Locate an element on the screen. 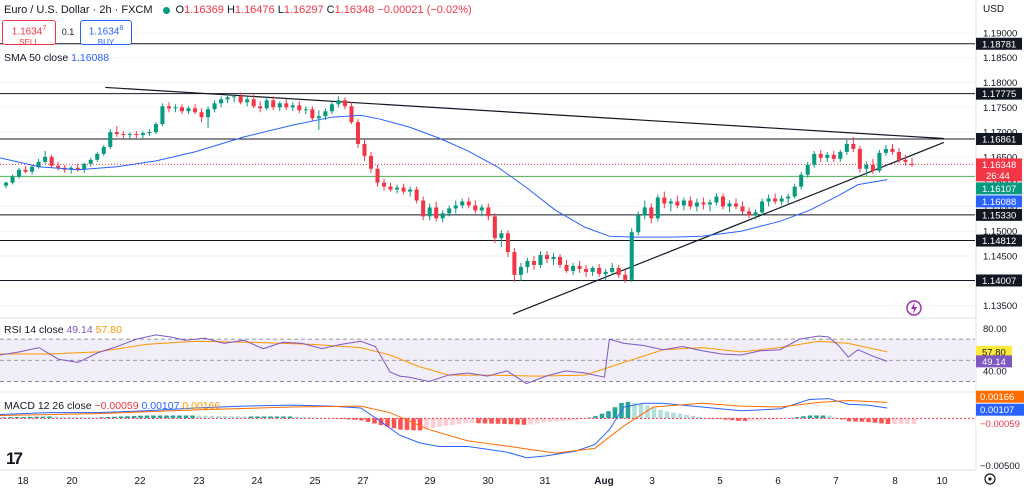 This screenshot has width=1024, height=488. level-price-tag: 1.15330 is located at coordinates (999, 215).